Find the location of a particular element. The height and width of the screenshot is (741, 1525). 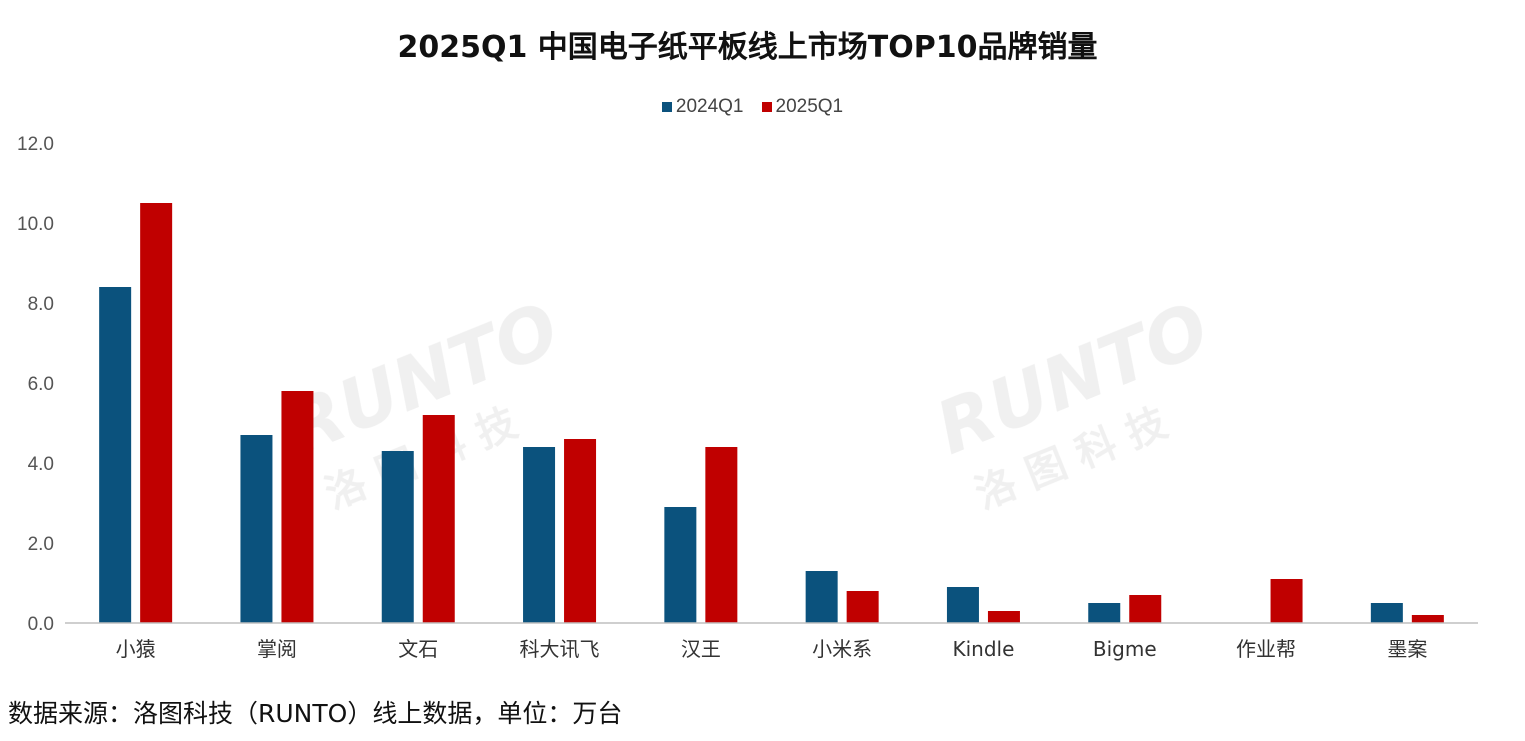

chart-title: 2025Q1 中国电子纸平板线上市场TOP10品牌销量 is located at coordinates (747, 47).